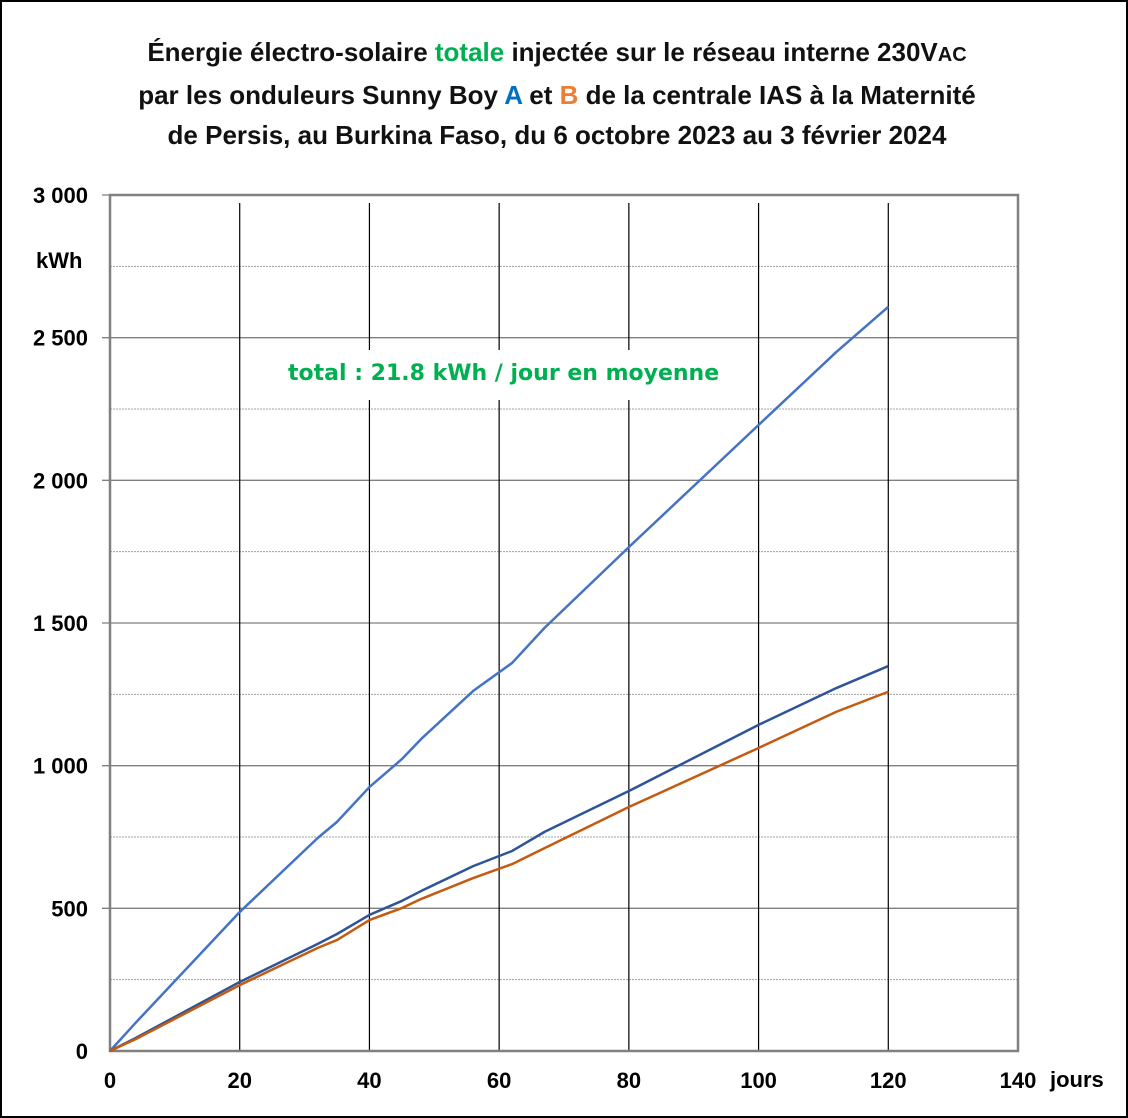  Describe the element at coordinates (110, 1080) in the screenshot. I see `x-tick-label: 0` at that location.